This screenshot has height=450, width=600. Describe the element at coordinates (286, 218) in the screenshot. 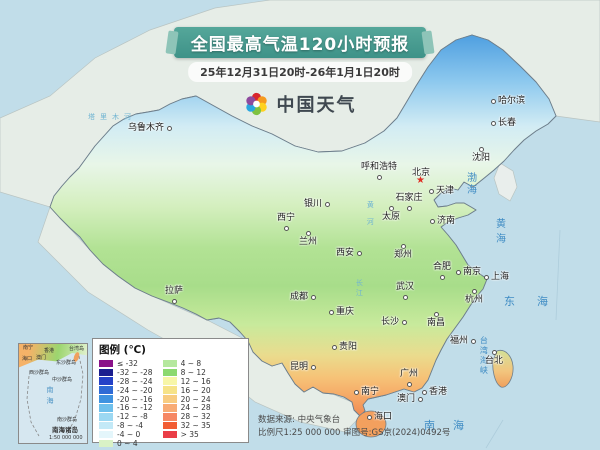

I see `city-label: 西宁` at that location.